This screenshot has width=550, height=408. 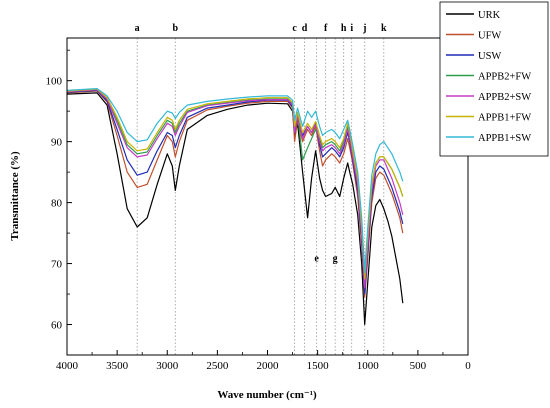 What do you see at coordinates (57, 265) in the screenshot?
I see `y-tick-label: 70` at bounding box center [57, 265].